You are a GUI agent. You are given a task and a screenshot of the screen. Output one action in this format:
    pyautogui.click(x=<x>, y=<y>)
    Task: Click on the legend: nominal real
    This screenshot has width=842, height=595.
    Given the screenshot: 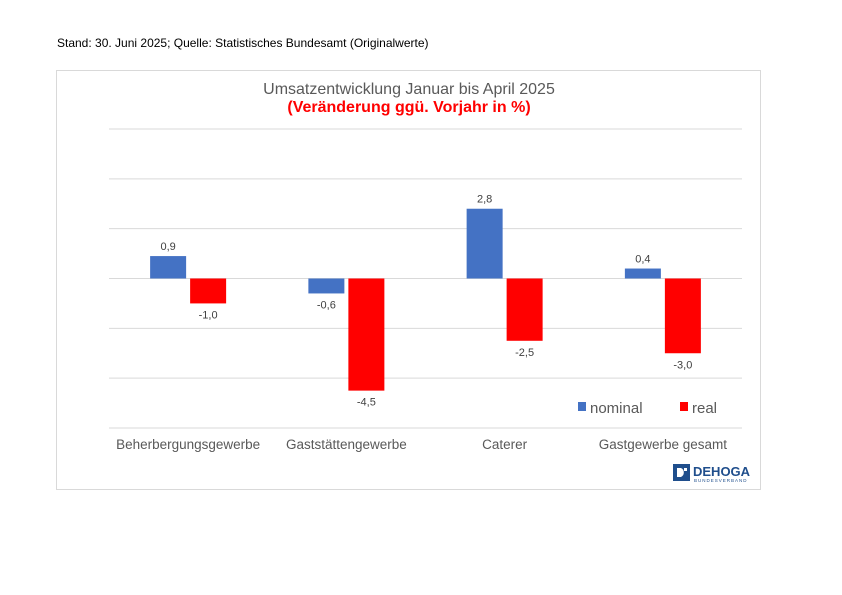 What is the action you would take?
    pyautogui.click(x=647, y=408)
    